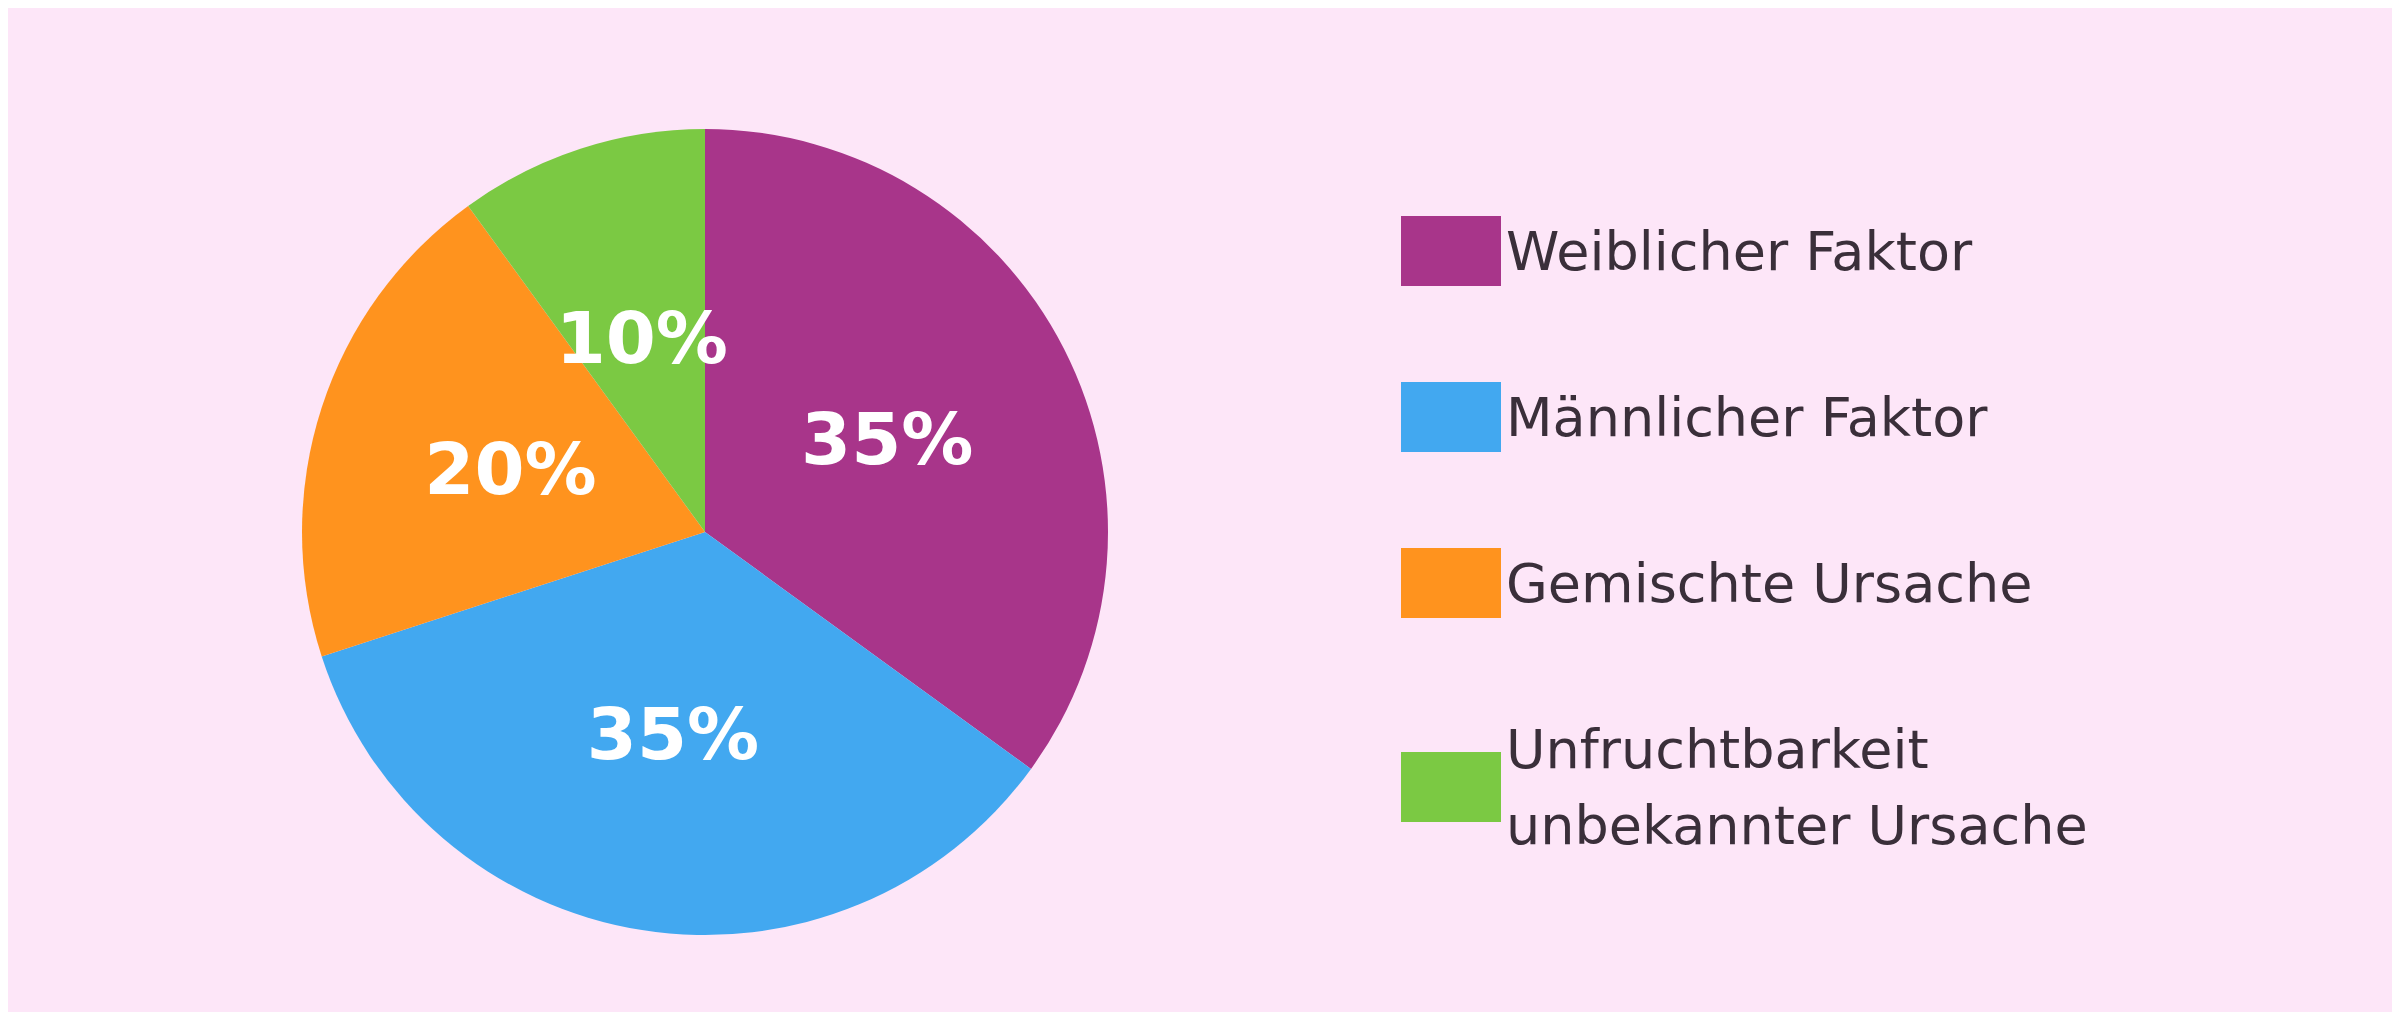  Describe the element at coordinates (1769, 583) in the screenshot. I see `legend-label: Gemischte Ursache` at that location.